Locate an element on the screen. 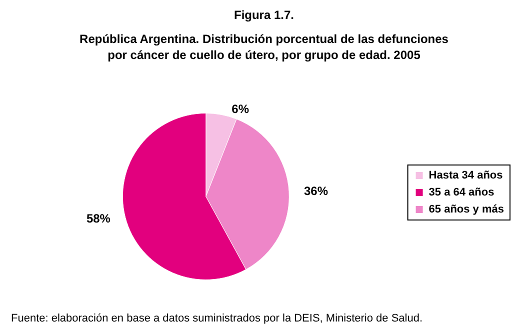 The image size is (528, 333). legend-label: 65 años y más is located at coordinates (466, 210).